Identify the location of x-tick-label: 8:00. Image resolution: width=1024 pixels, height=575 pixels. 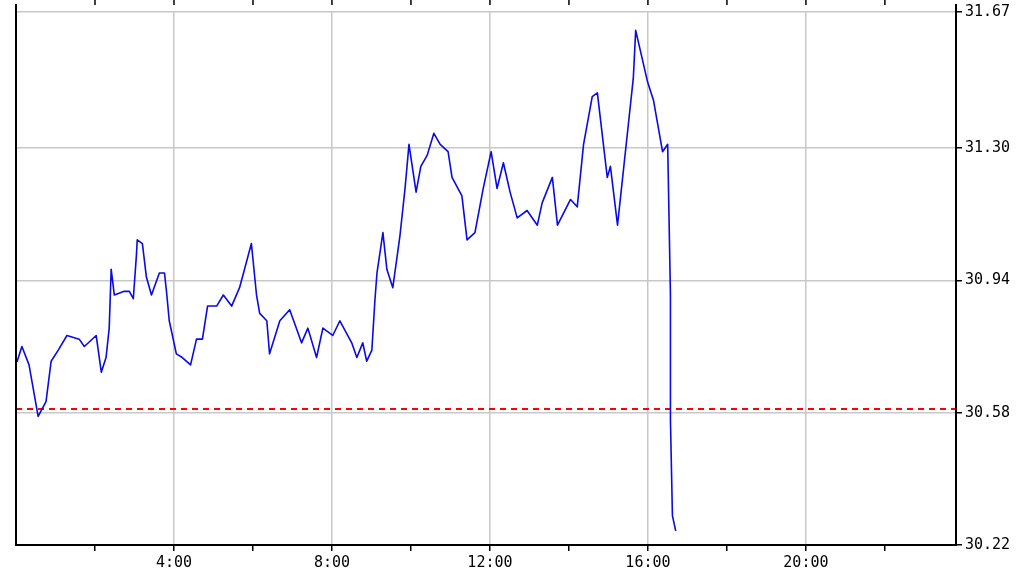
(332, 561).